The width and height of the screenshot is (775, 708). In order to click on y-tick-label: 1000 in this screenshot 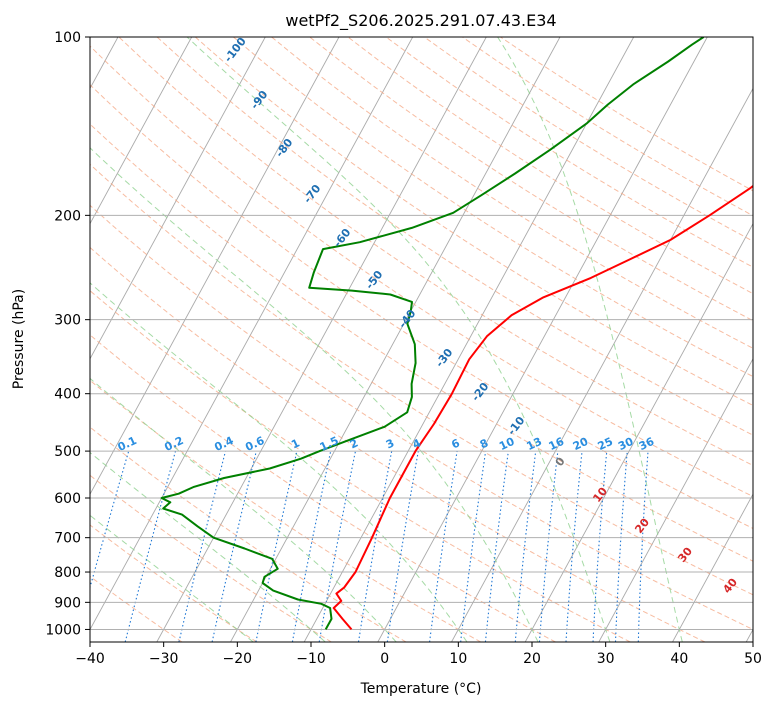, I will do `click(63, 630)`.